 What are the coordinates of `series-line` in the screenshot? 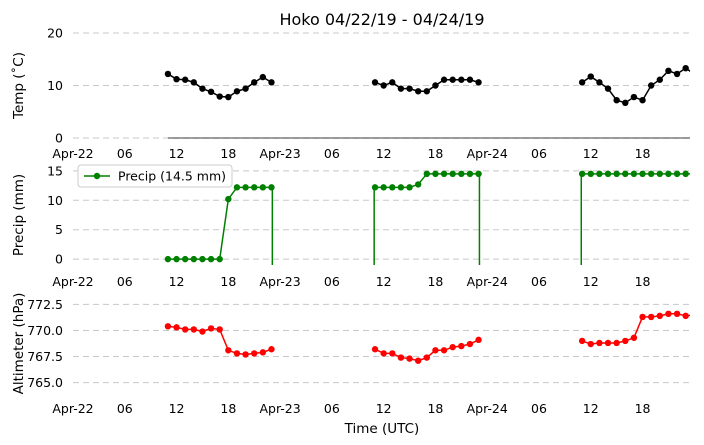 It's located at (219, 223).